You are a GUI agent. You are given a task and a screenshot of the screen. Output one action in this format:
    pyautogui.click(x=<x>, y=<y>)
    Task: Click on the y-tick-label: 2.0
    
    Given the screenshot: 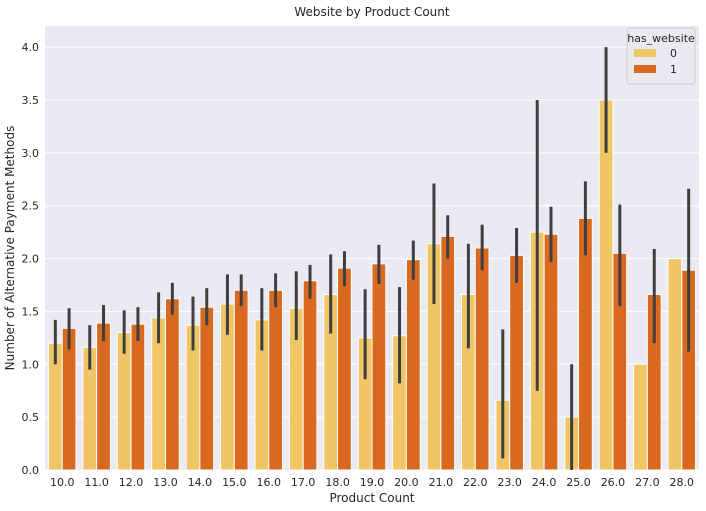 What is the action you would take?
    pyautogui.click(x=31, y=259)
    